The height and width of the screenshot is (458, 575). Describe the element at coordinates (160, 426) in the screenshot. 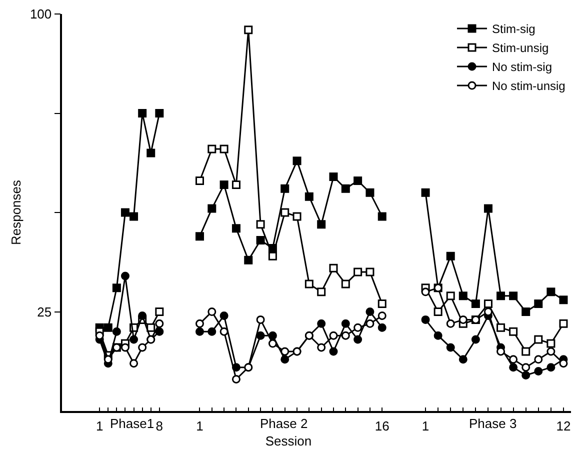

I see `x-tick-label: 8` at that location.